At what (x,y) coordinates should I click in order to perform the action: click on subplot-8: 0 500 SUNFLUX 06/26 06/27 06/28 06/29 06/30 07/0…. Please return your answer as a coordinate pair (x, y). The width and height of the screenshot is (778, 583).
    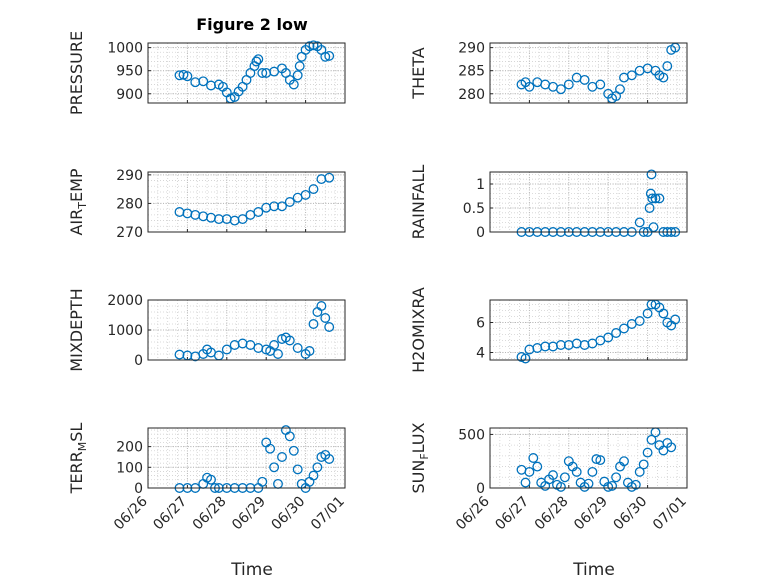
    Looking at the image, I should click on (549, 477).